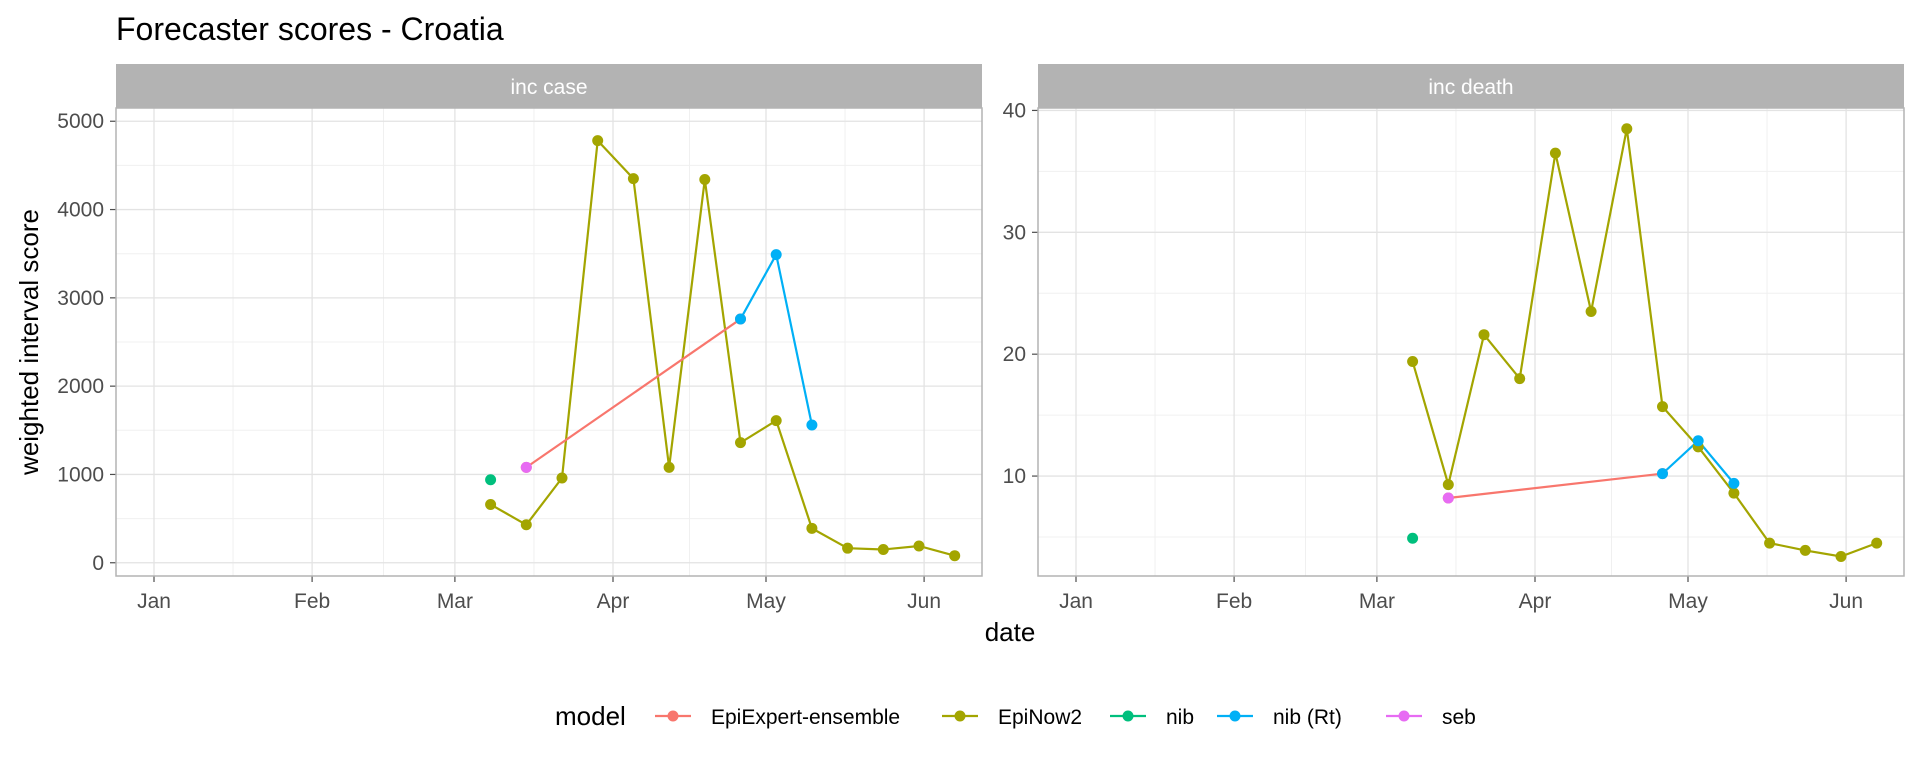 This screenshot has width=1920, height=773. Describe the element at coordinates (29, 342) in the screenshot. I see `y-axis-label: weighted interval score` at that location.